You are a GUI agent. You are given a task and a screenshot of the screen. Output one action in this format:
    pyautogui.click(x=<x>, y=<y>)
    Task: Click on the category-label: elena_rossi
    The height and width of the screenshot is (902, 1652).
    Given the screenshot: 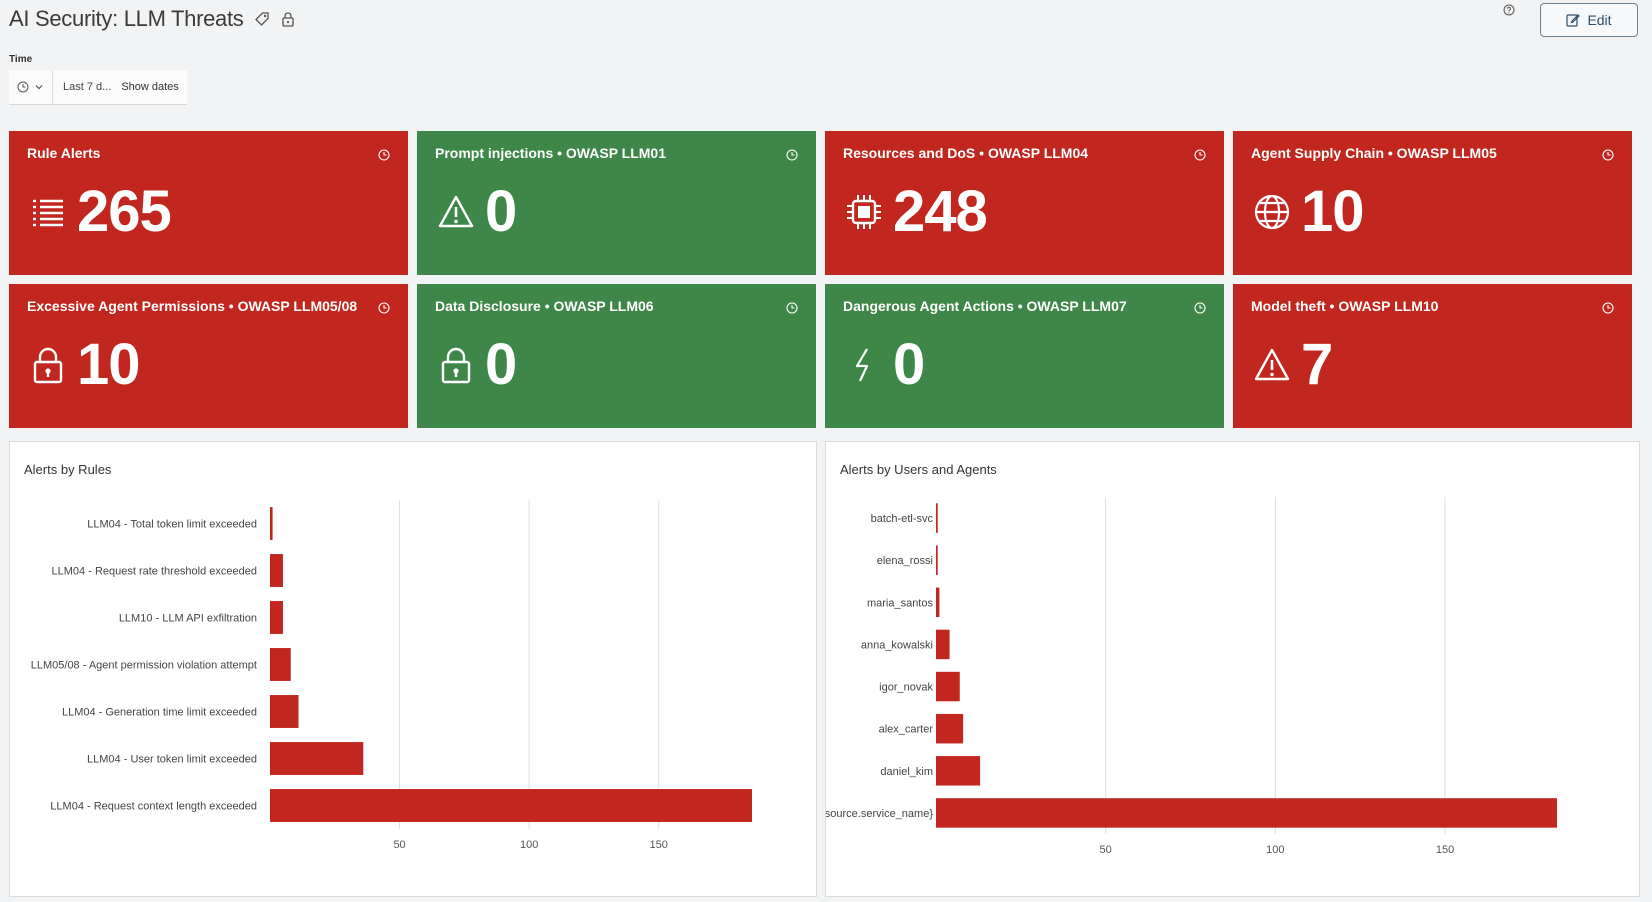 What is the action you would take?
    pyautogui.click(x=905, y=561)
    